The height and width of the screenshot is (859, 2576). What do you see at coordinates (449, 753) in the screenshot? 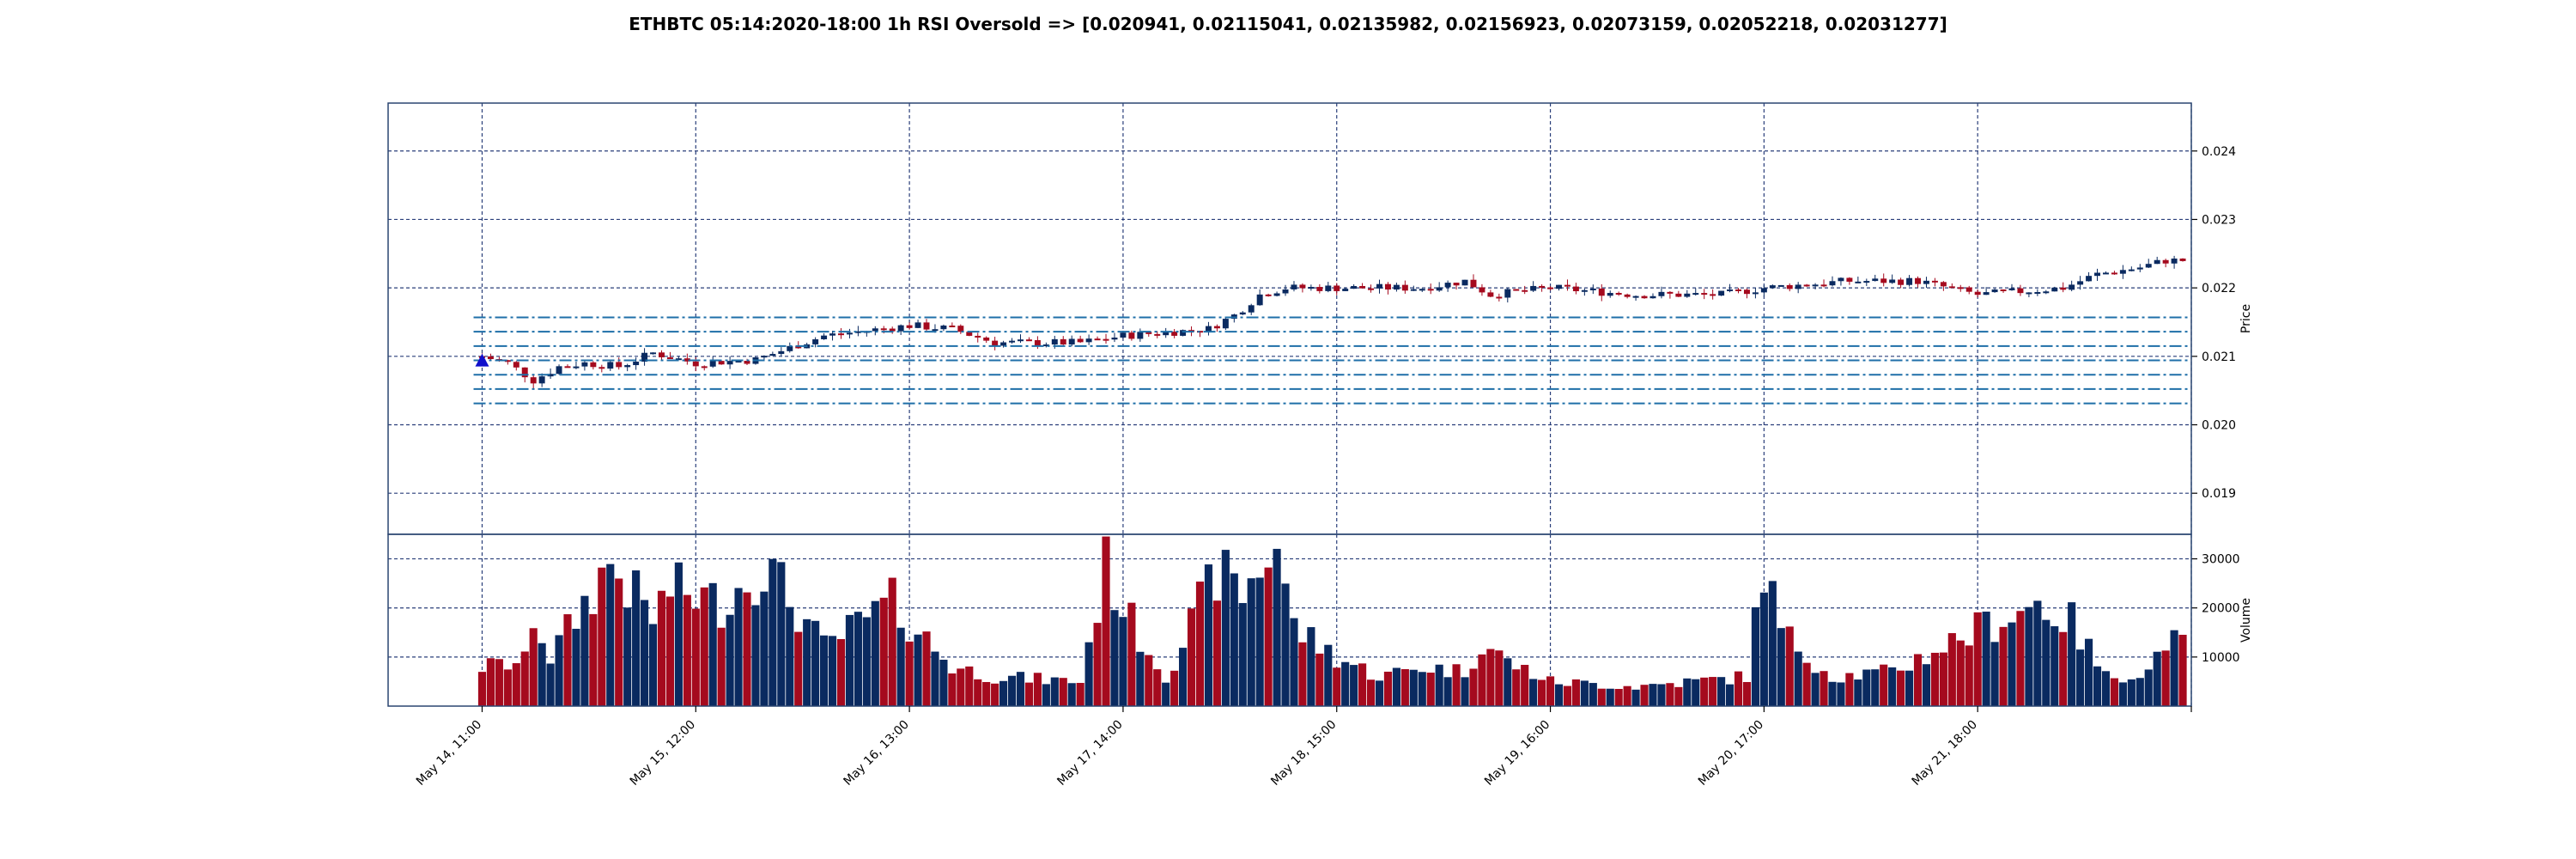
I see `x-tick-label: May 14, 11:00` at bounding box center [449, 753].